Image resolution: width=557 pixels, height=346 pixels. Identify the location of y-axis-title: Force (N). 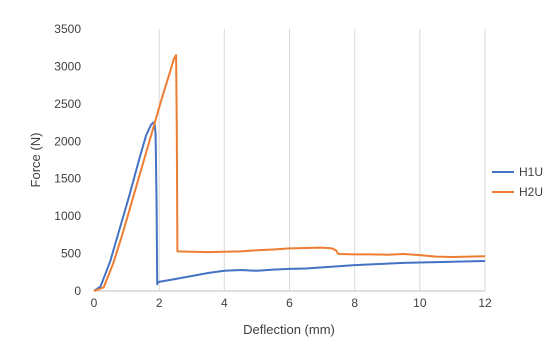
(35, 160).